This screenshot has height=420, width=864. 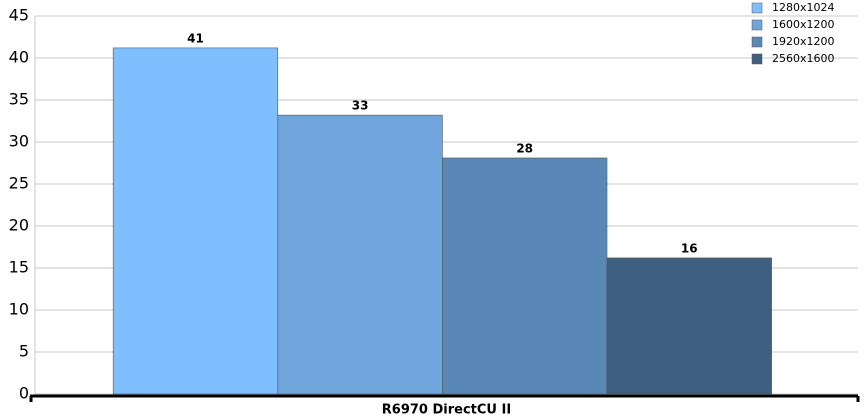 What do you see at coordinates (524, 148) in the screenshot?
I see `data-label: 28` at bounding box center [524, 148].